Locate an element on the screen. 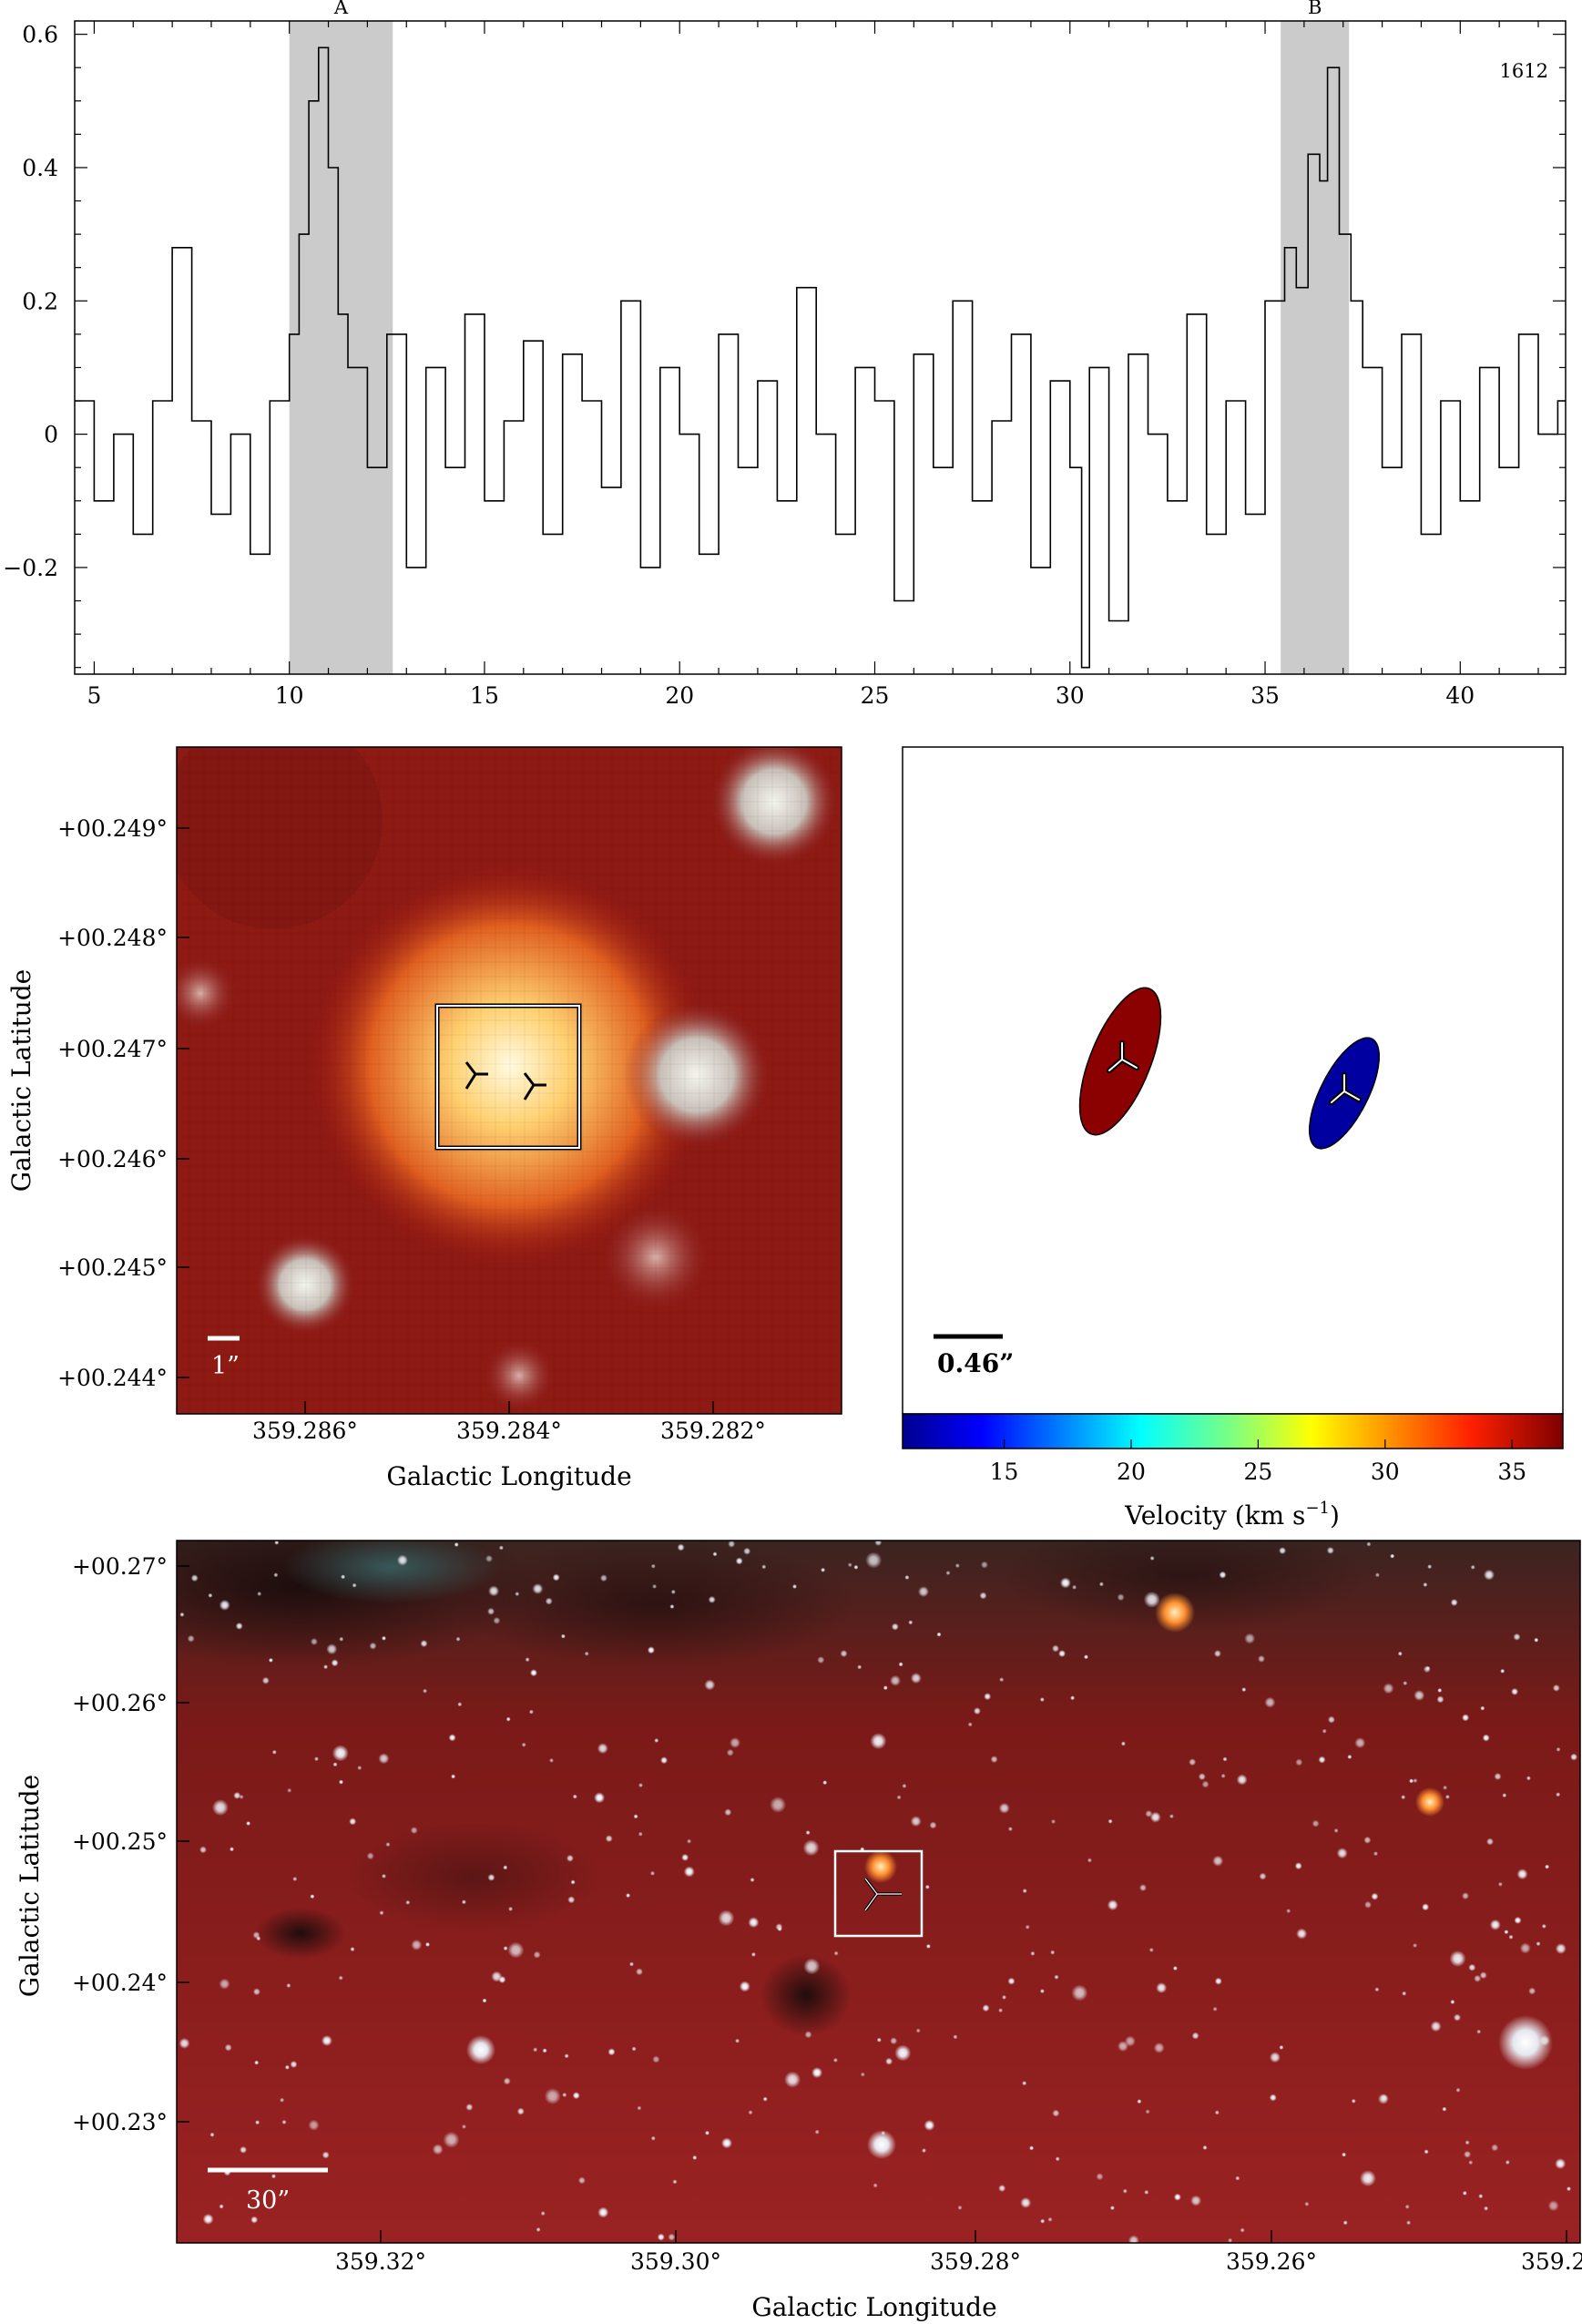  maser-spot-marker-icon is located at coordinates (1234, 1073).